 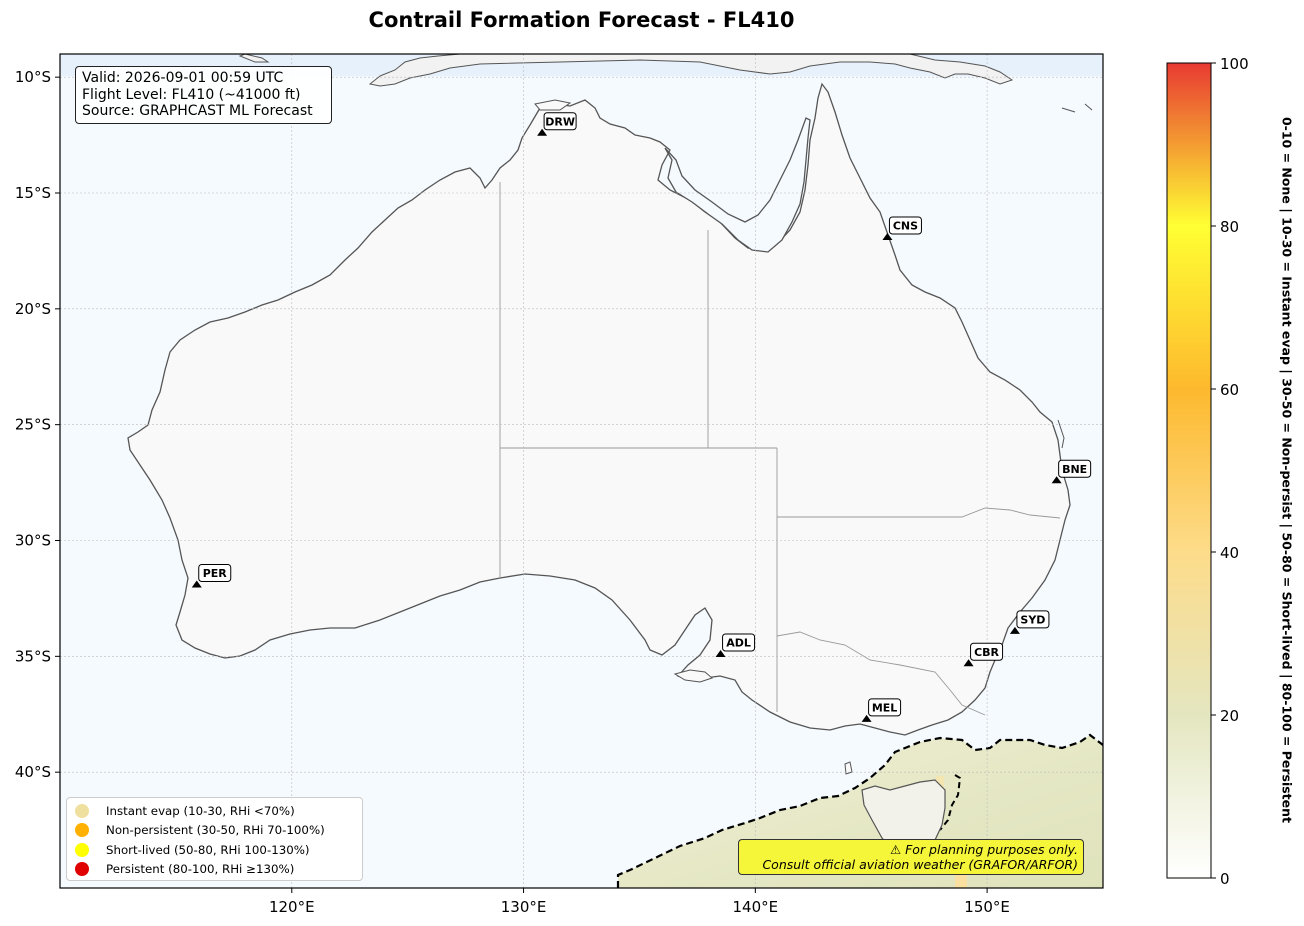 What do you see at coordinates (756, 907) in the screenshot?
I see `x-tick-label: 140°E` at bounding box center [756, 907].